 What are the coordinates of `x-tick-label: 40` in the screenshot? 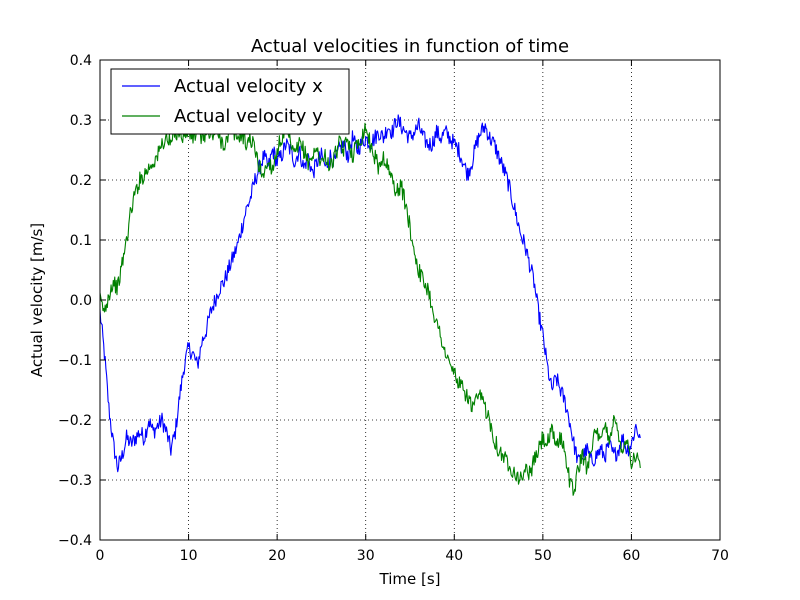 It's located at (454, 556).